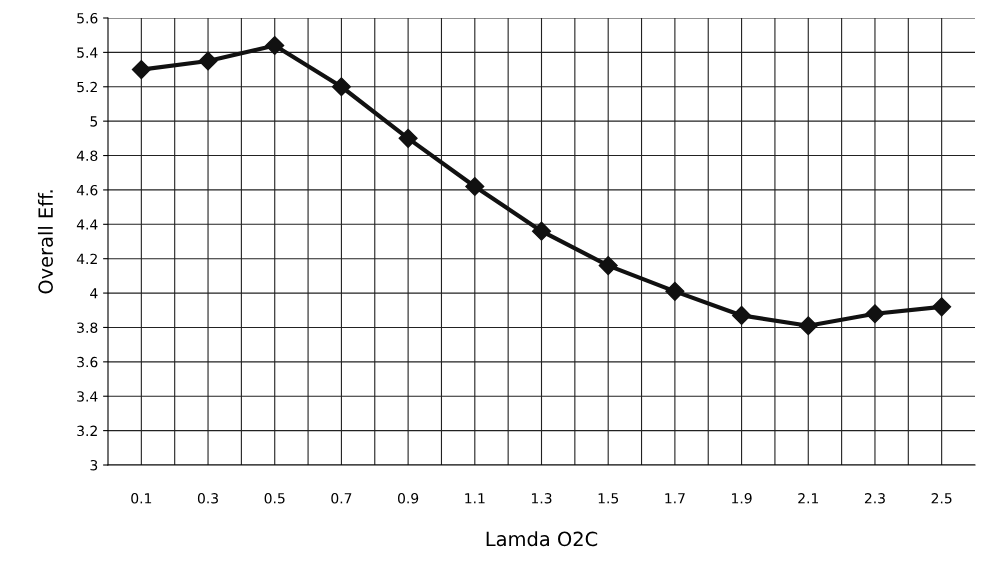 This screenshot has height=573, width=1005. I want to click on y-tick-label: 5.6, so click(87, 18).